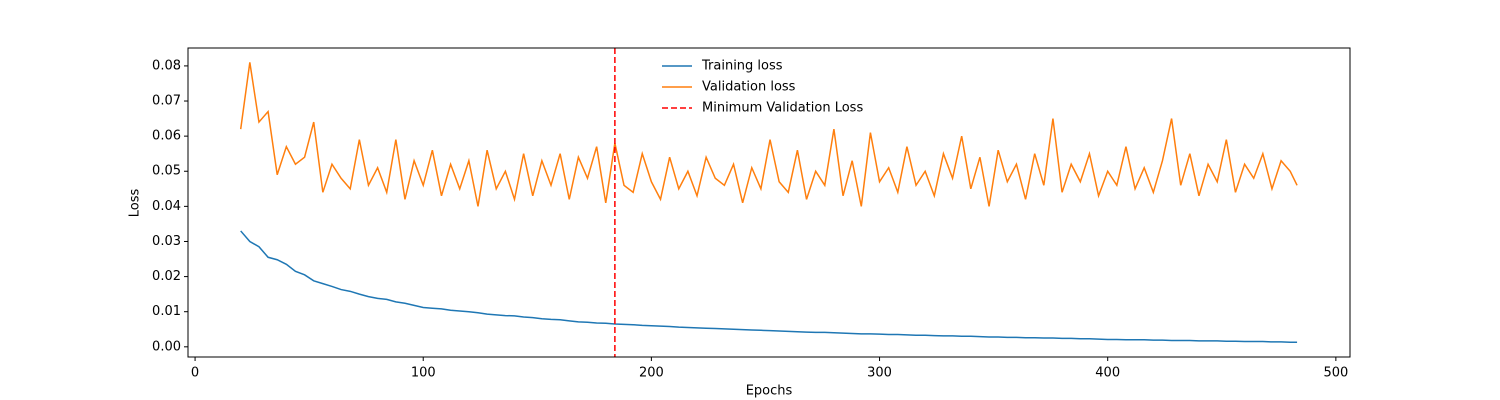  I want to click on y-tick-label: 0.02, so click(166, 276).